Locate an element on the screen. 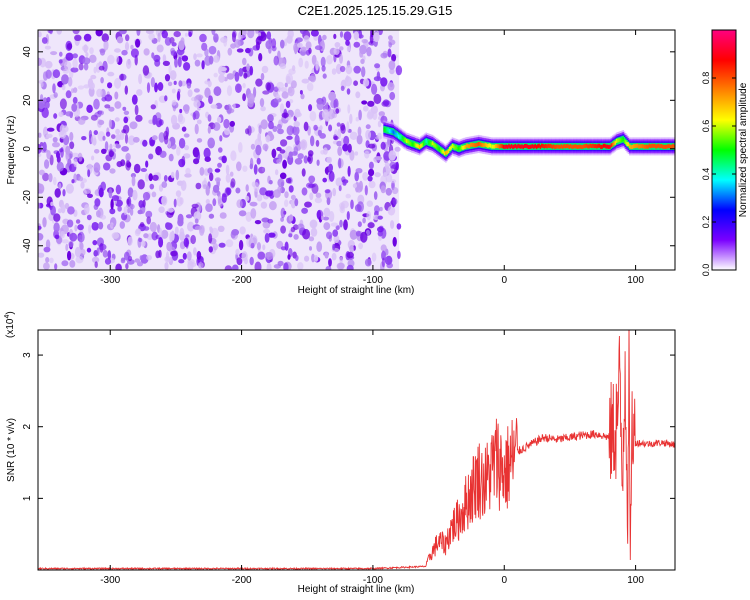  svg-text: (x104) is located at coordinates (10, 324).